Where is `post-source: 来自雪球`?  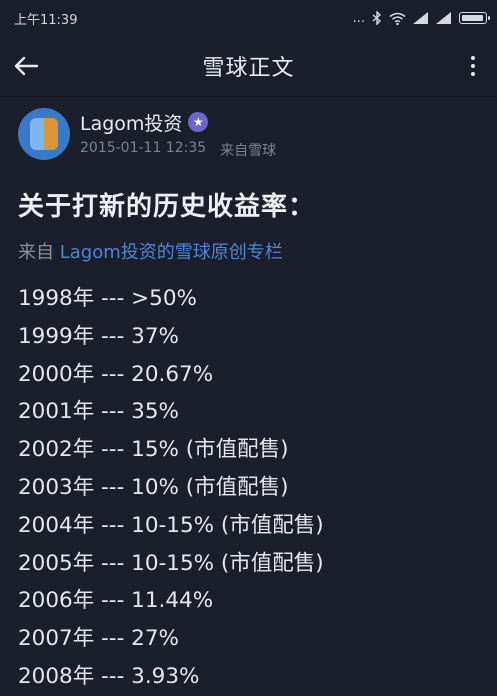
post-source: 来自雪球 is located at coordinates (248, 150).